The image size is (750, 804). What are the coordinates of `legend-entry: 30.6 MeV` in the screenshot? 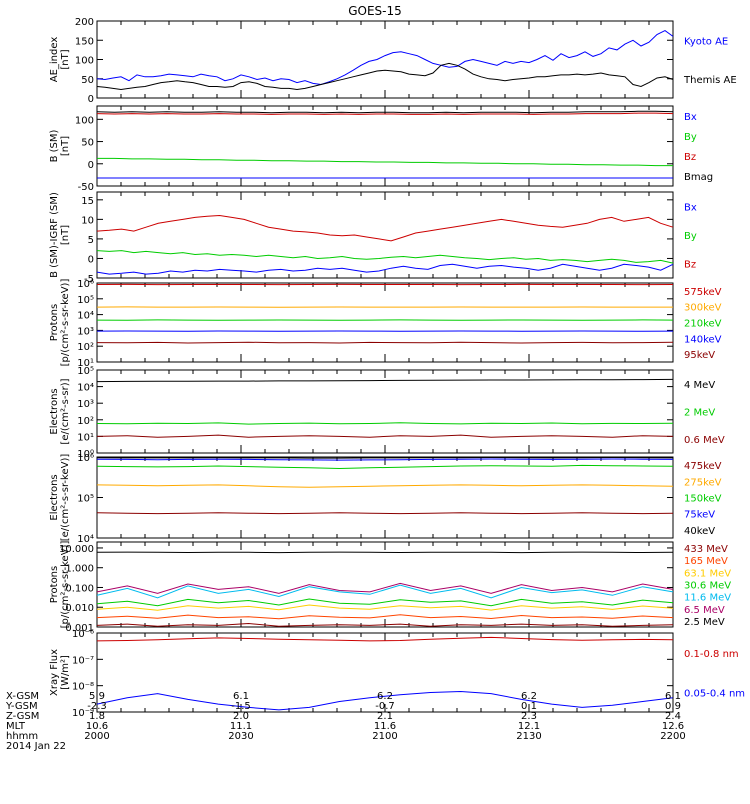 It's located at (707, 586).